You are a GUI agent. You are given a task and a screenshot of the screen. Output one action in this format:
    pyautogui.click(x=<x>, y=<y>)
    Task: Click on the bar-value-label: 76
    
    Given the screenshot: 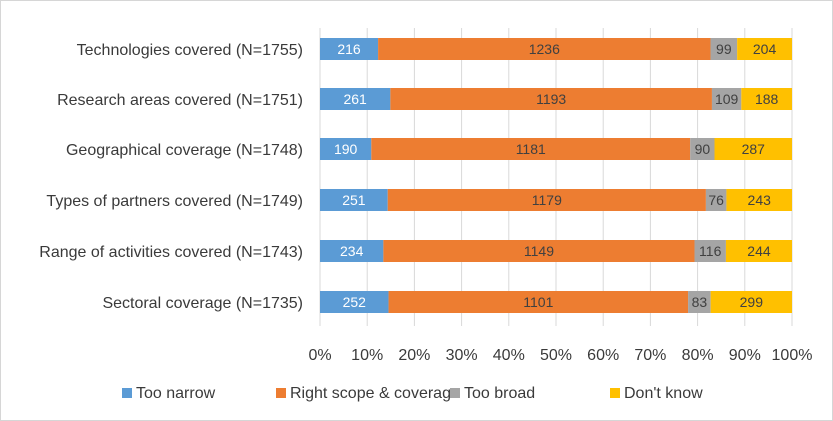 What is the action you would take?
    pyautogui.click(x=716, y=200)
    